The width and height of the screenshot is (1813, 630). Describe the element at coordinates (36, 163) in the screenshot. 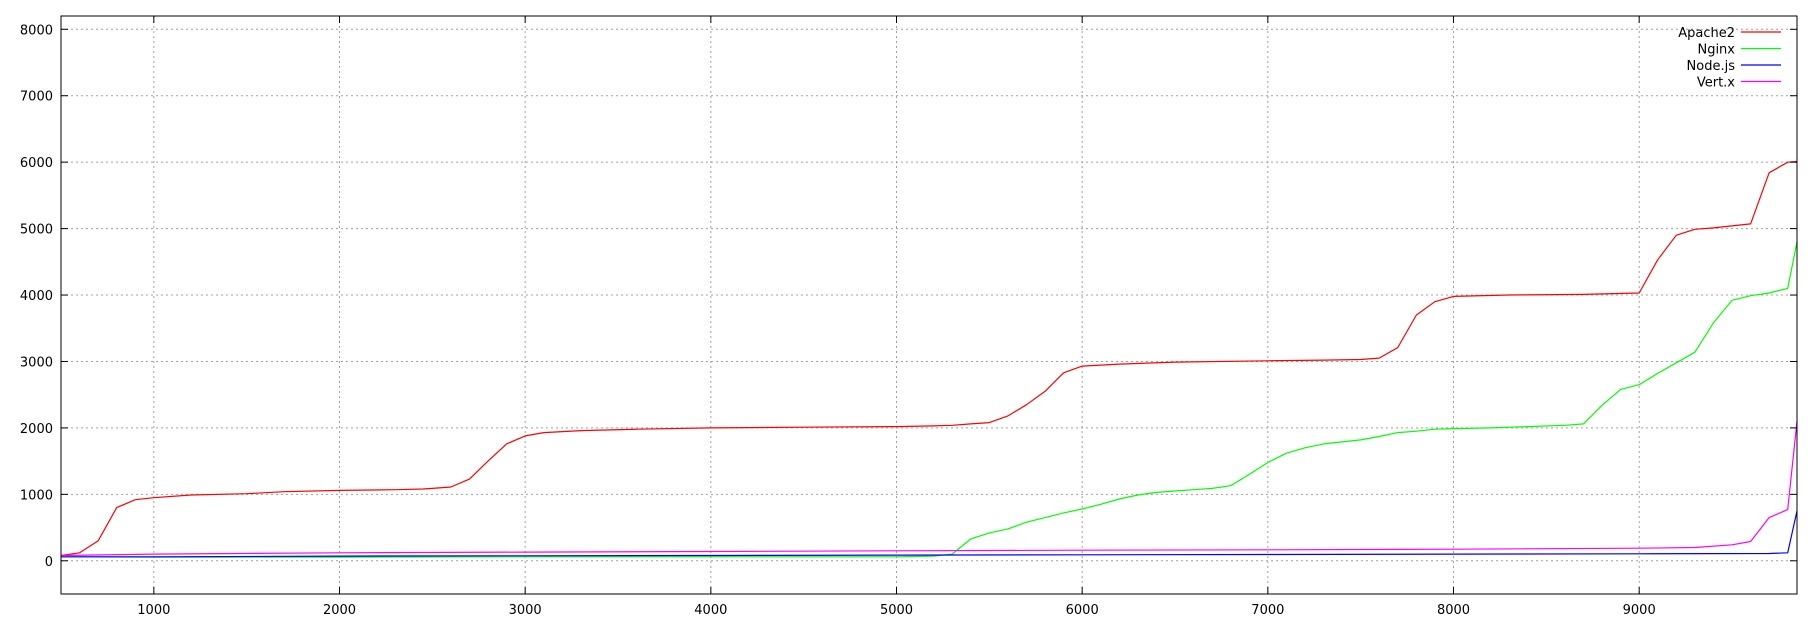

I see `y-tick-label: 6000` at that location.